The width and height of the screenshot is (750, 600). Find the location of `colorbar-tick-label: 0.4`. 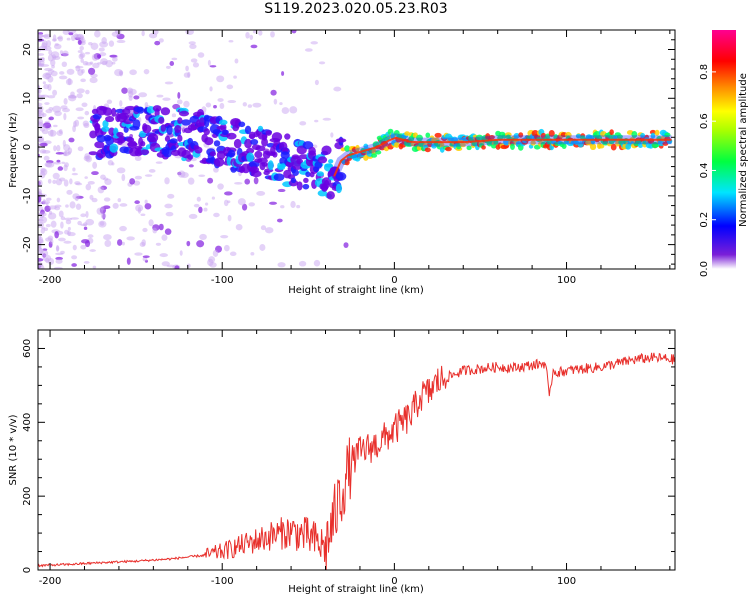

colorbar-tick-label: 0.4 is located at coordinates (704, 170).